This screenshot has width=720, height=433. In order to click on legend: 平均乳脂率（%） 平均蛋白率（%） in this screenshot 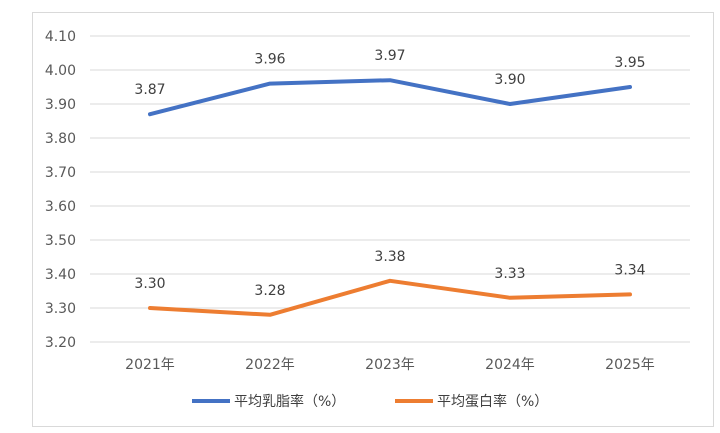, I will do `click(370, 401)`.